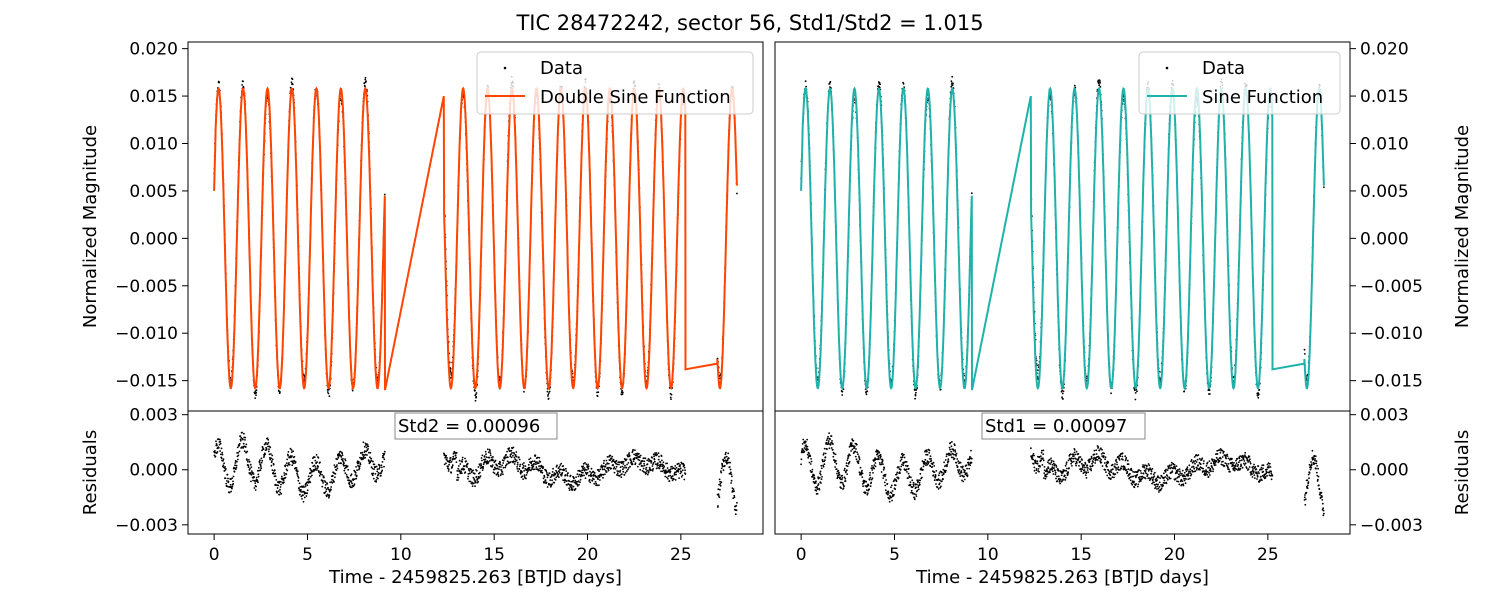  What do you see at coordinates (153, 192) in the screenshot?
I see `y-tick-label: 0.005` at bounding box center [153, 192].